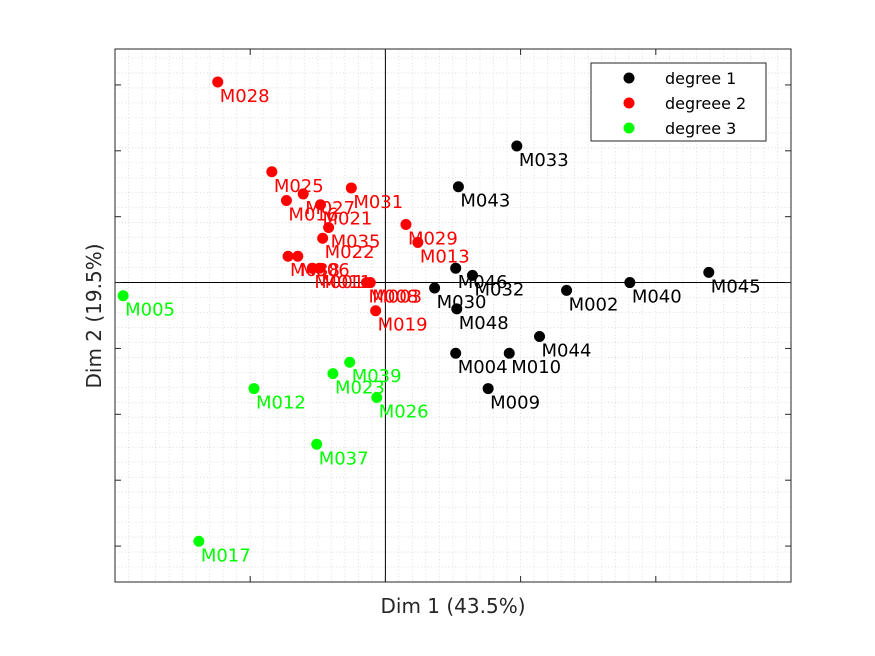 The image size is (875, 656). Describe the element at coordinates (452, 606) in the screenshot. I see `x-axis-title: Dim 1 (43.5%)` at that location.